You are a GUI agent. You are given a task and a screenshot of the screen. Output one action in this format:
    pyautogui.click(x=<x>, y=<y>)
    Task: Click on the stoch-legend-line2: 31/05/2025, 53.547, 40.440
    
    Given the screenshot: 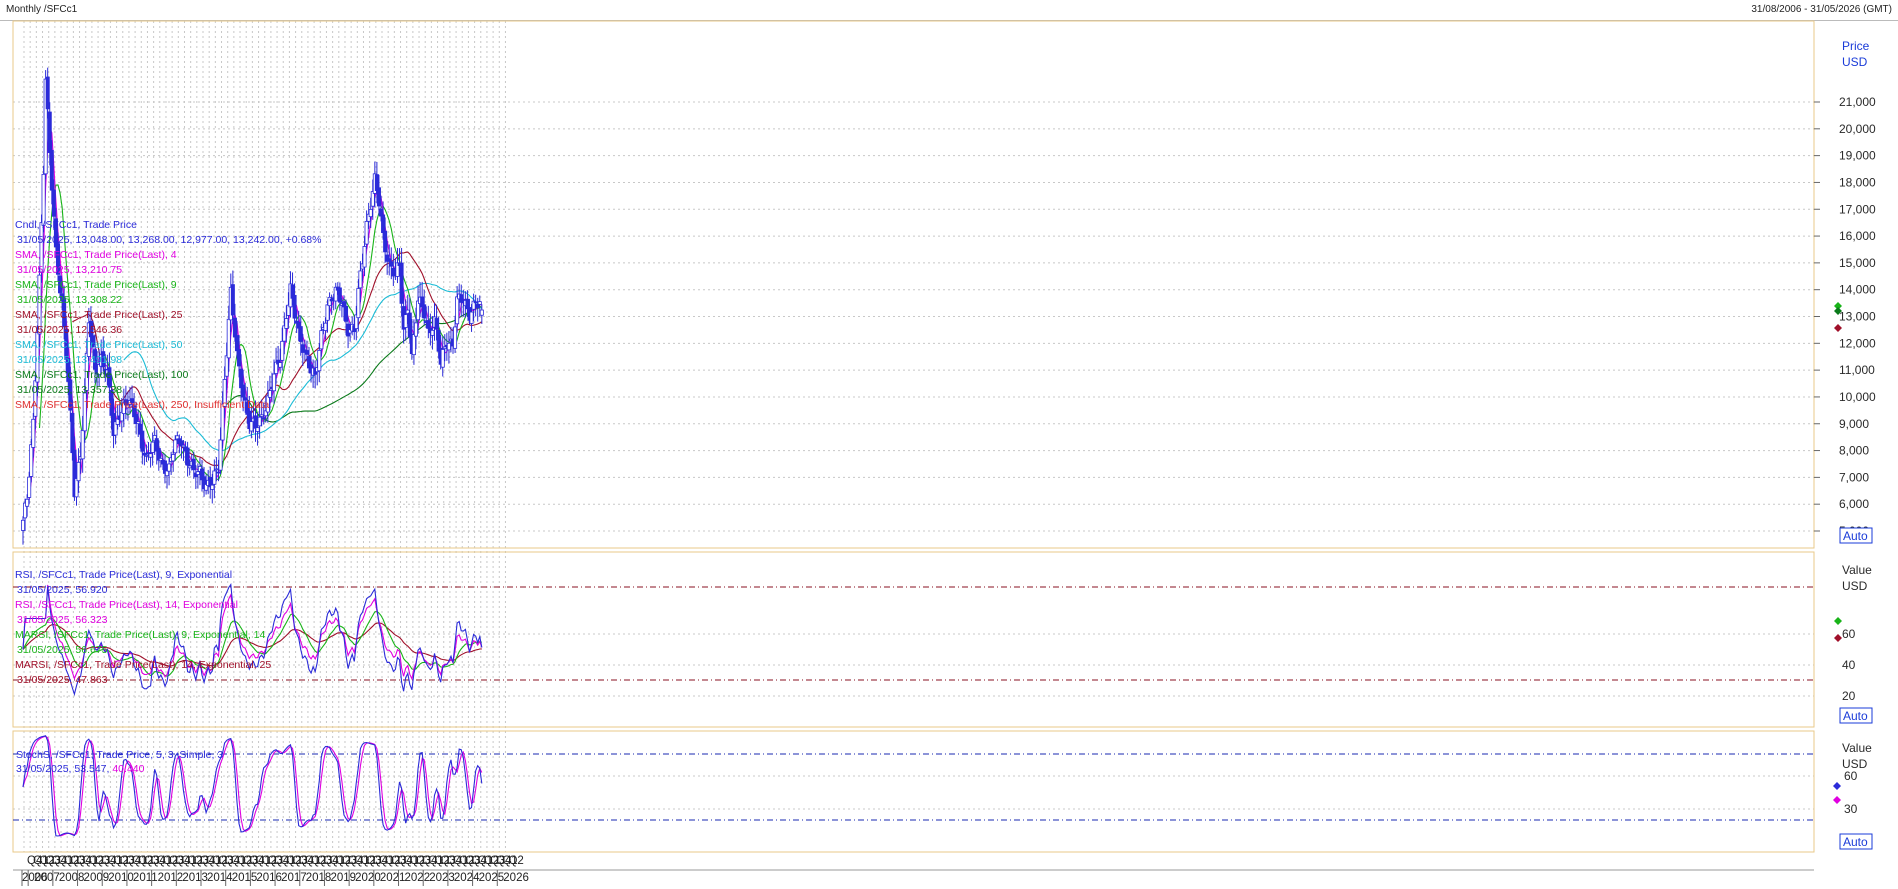 What is the action you would take?
    pyautogui.click(x=80, y=769)
    